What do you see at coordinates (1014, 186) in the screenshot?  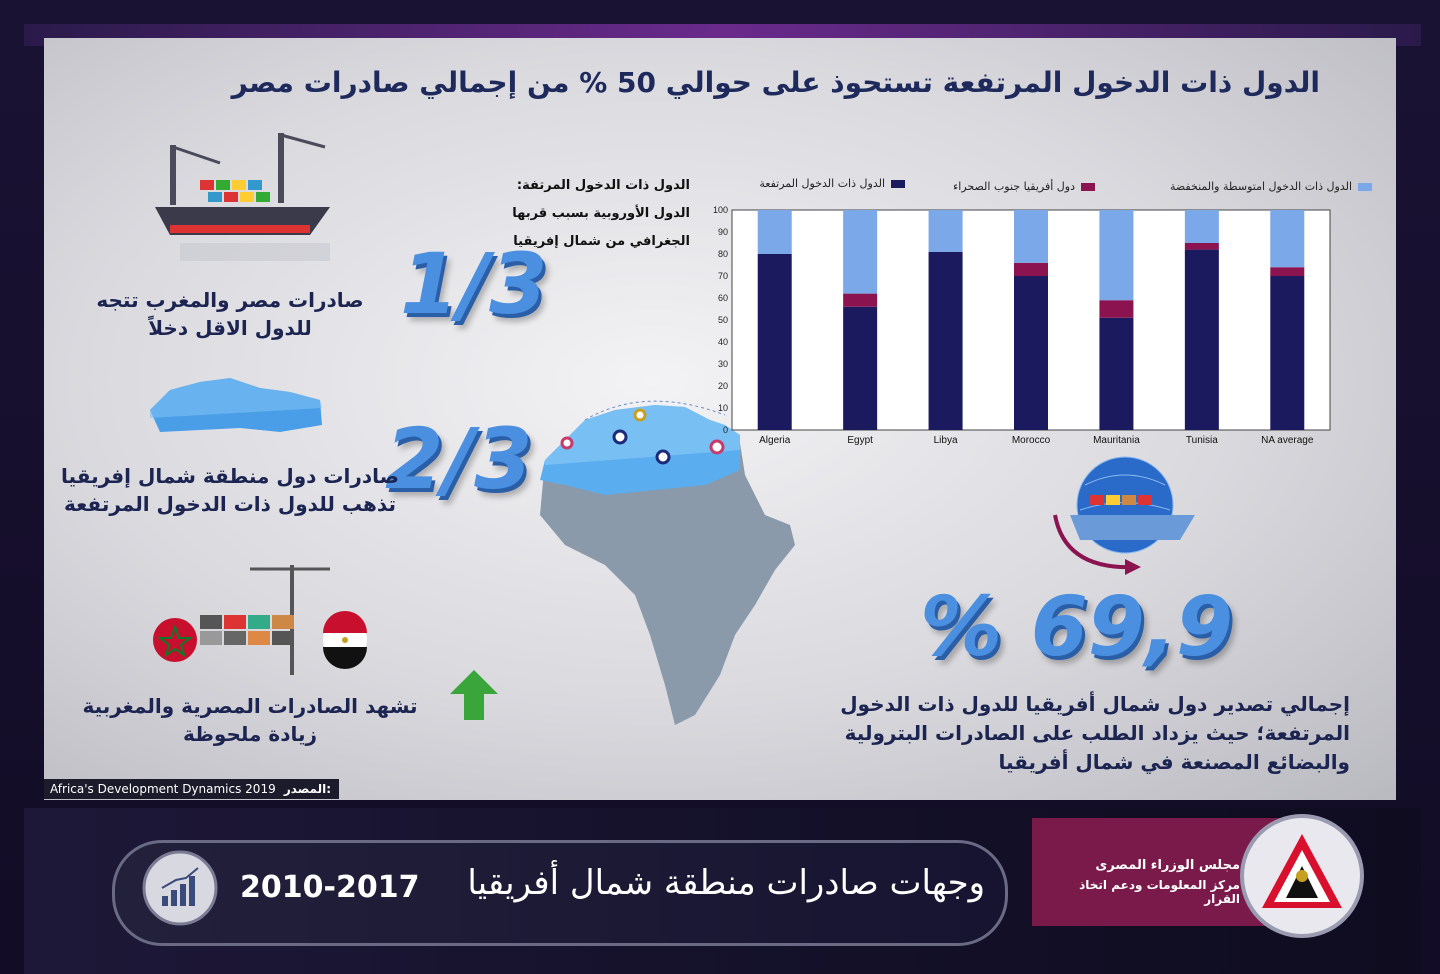 I see `legend-label-ssa: دول أفريقيا جنوب الصحراء` at bounding box center [1014, 186].